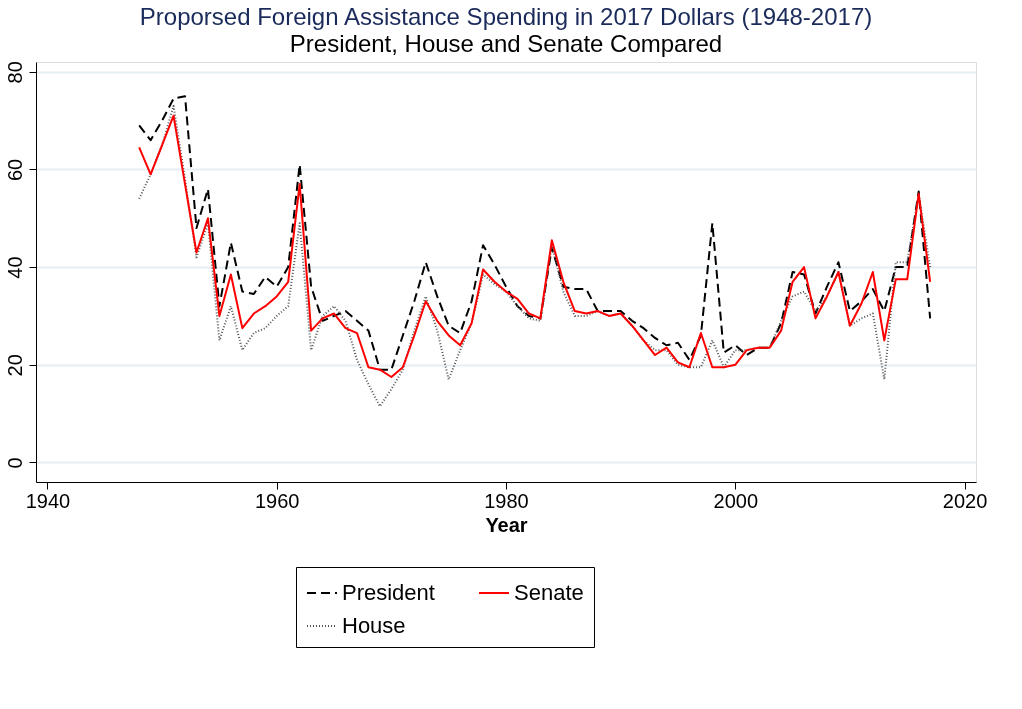  What do you see at coordinates (506, 524) in the screenshot?
I see `x-axis-title: Year` at bounding box center [506, 524].